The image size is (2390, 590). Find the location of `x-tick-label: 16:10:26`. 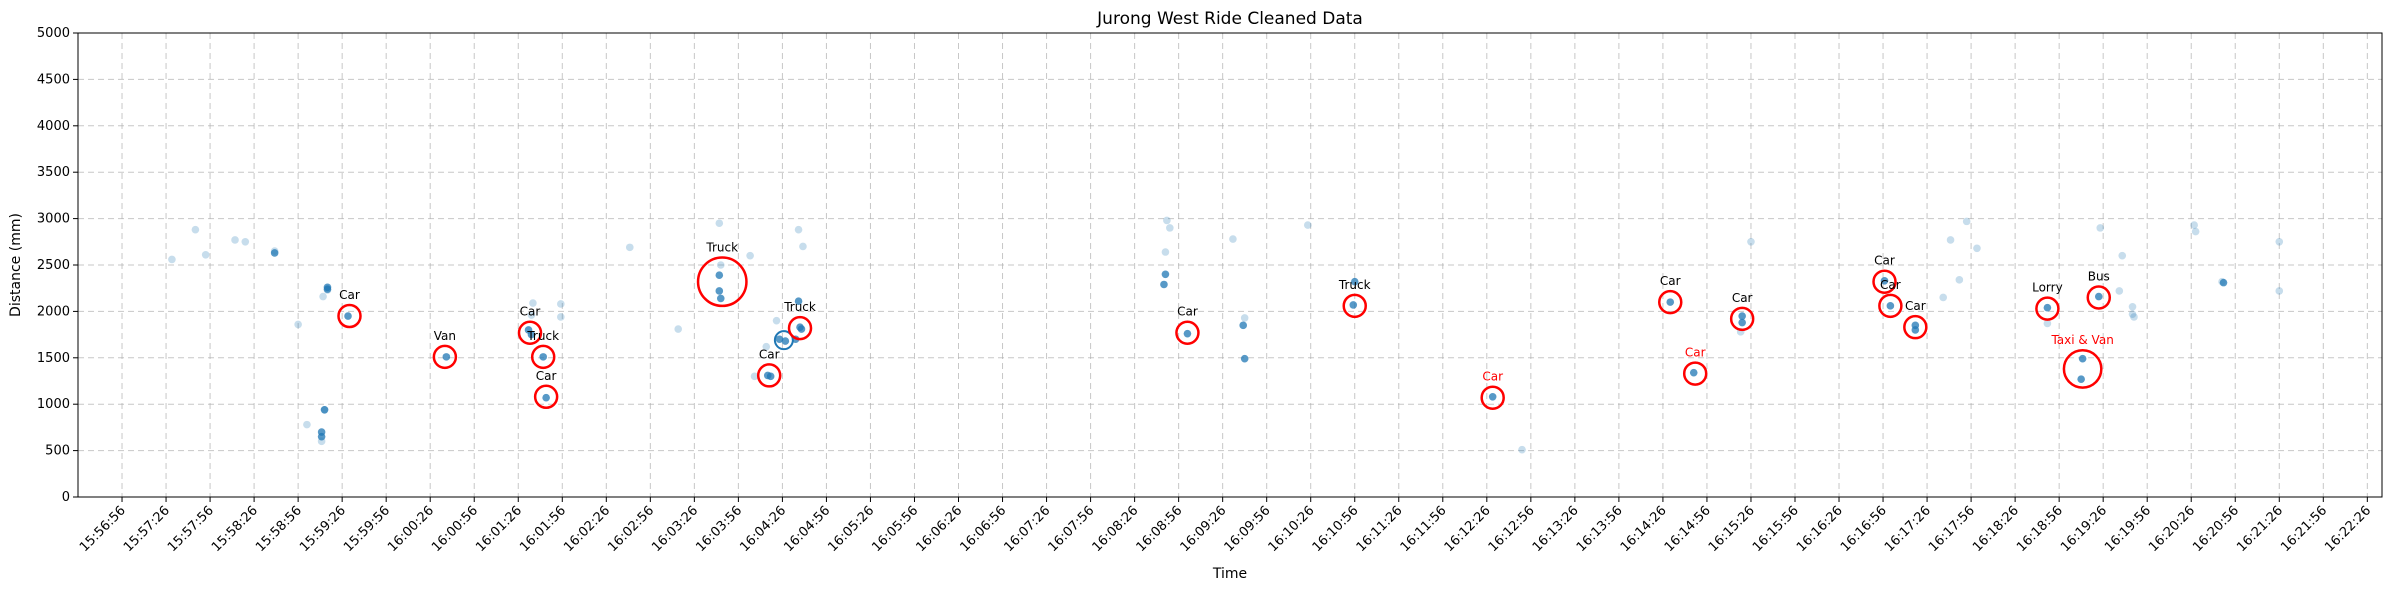

x-tick-label: 16:10:26 is located at coordinates (1292, 529).